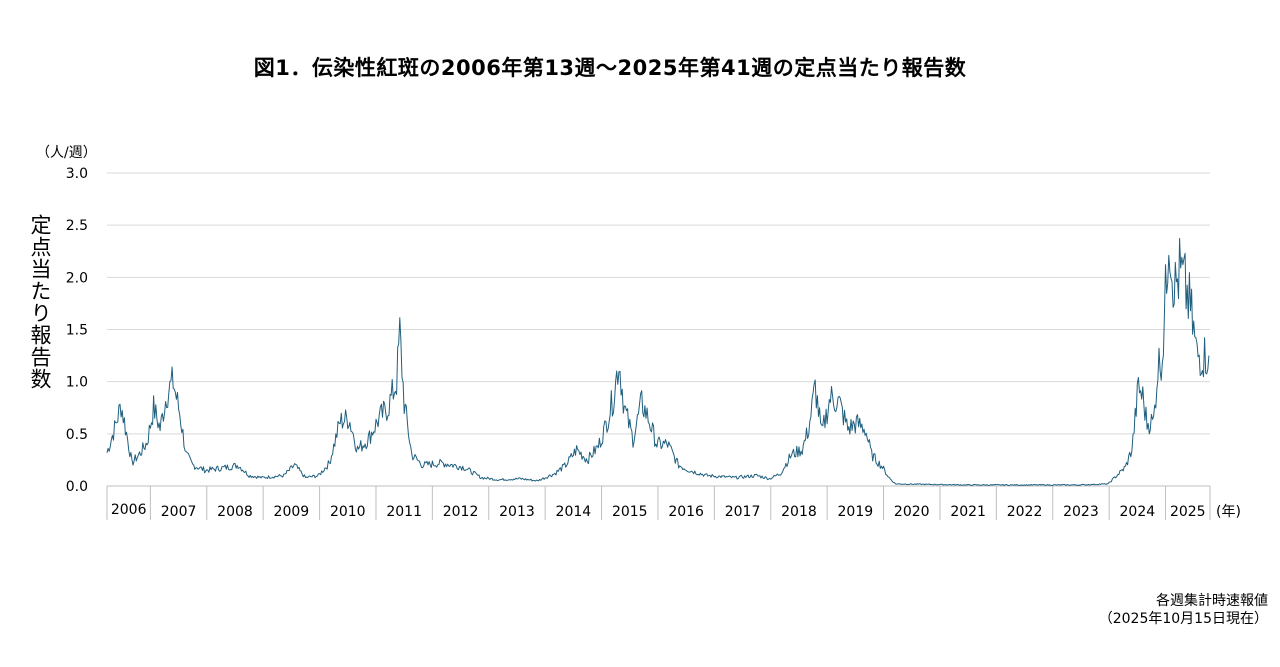  What do you see at coordinates (968, 512) in the screenshot?
I see `x-tick-label: 2021` at bounding box center [968, 512].